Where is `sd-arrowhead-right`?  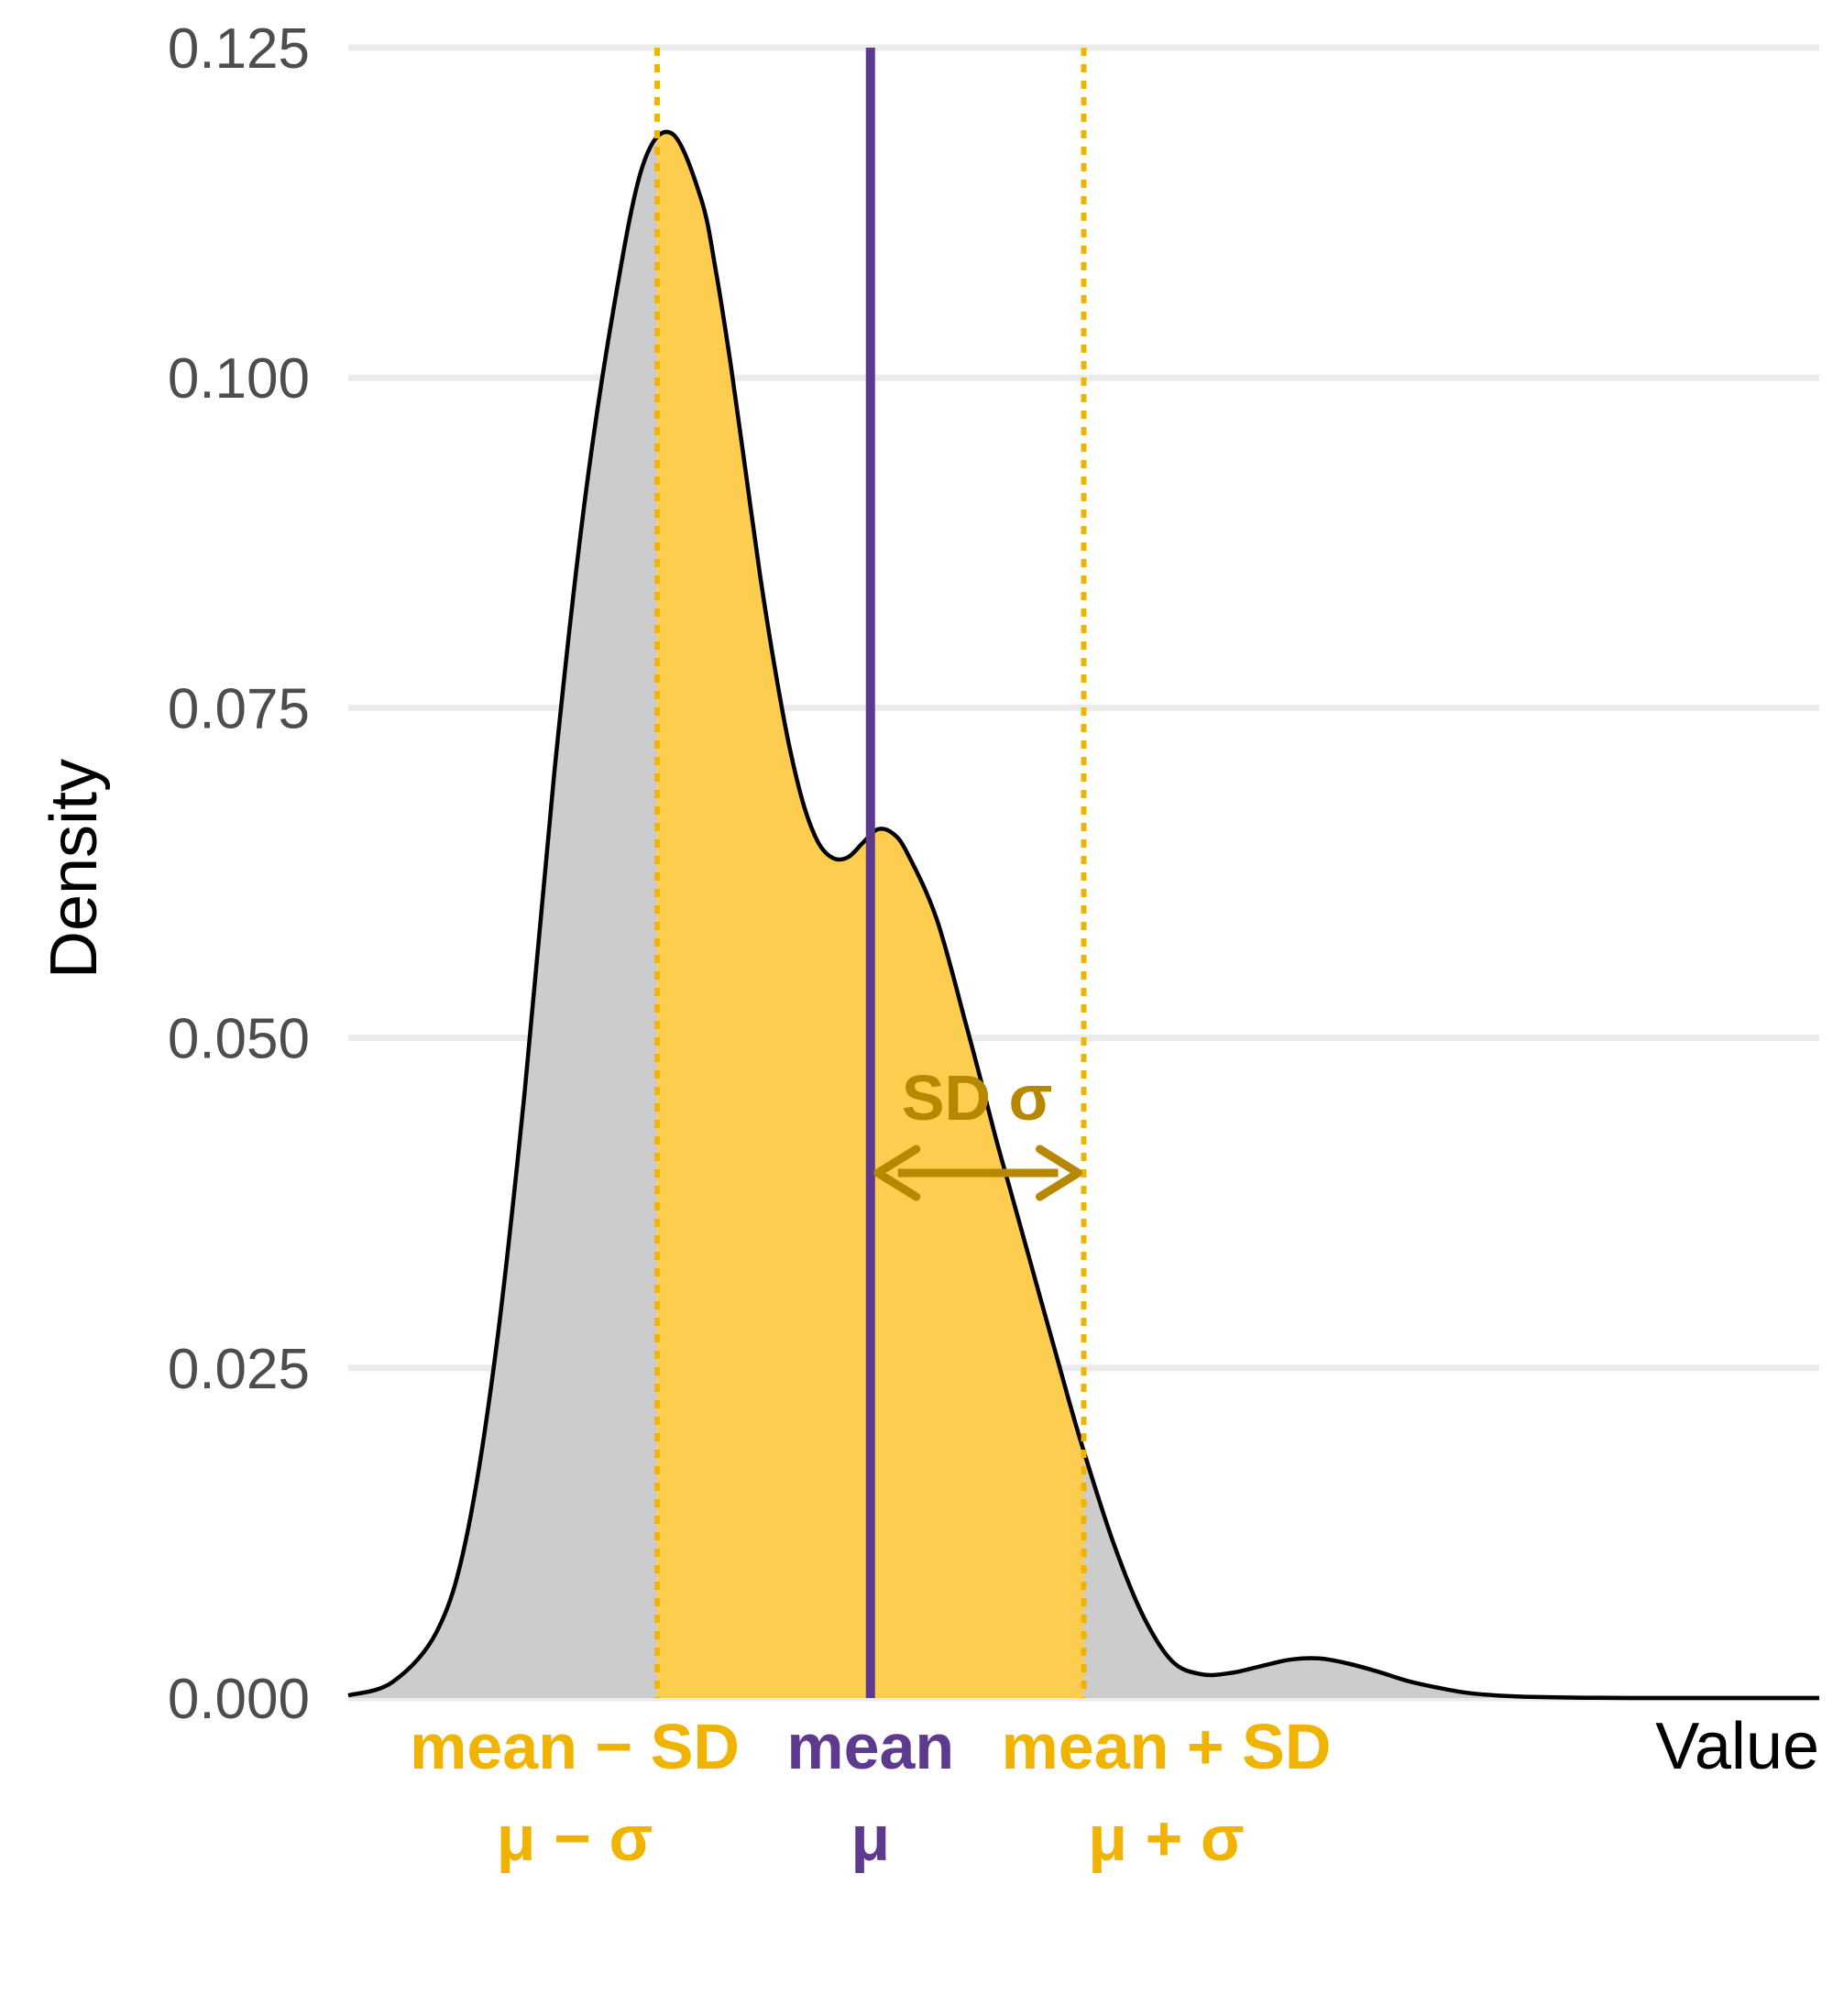
sd-arrowhead-right is located at coordinates (1059, 1173).